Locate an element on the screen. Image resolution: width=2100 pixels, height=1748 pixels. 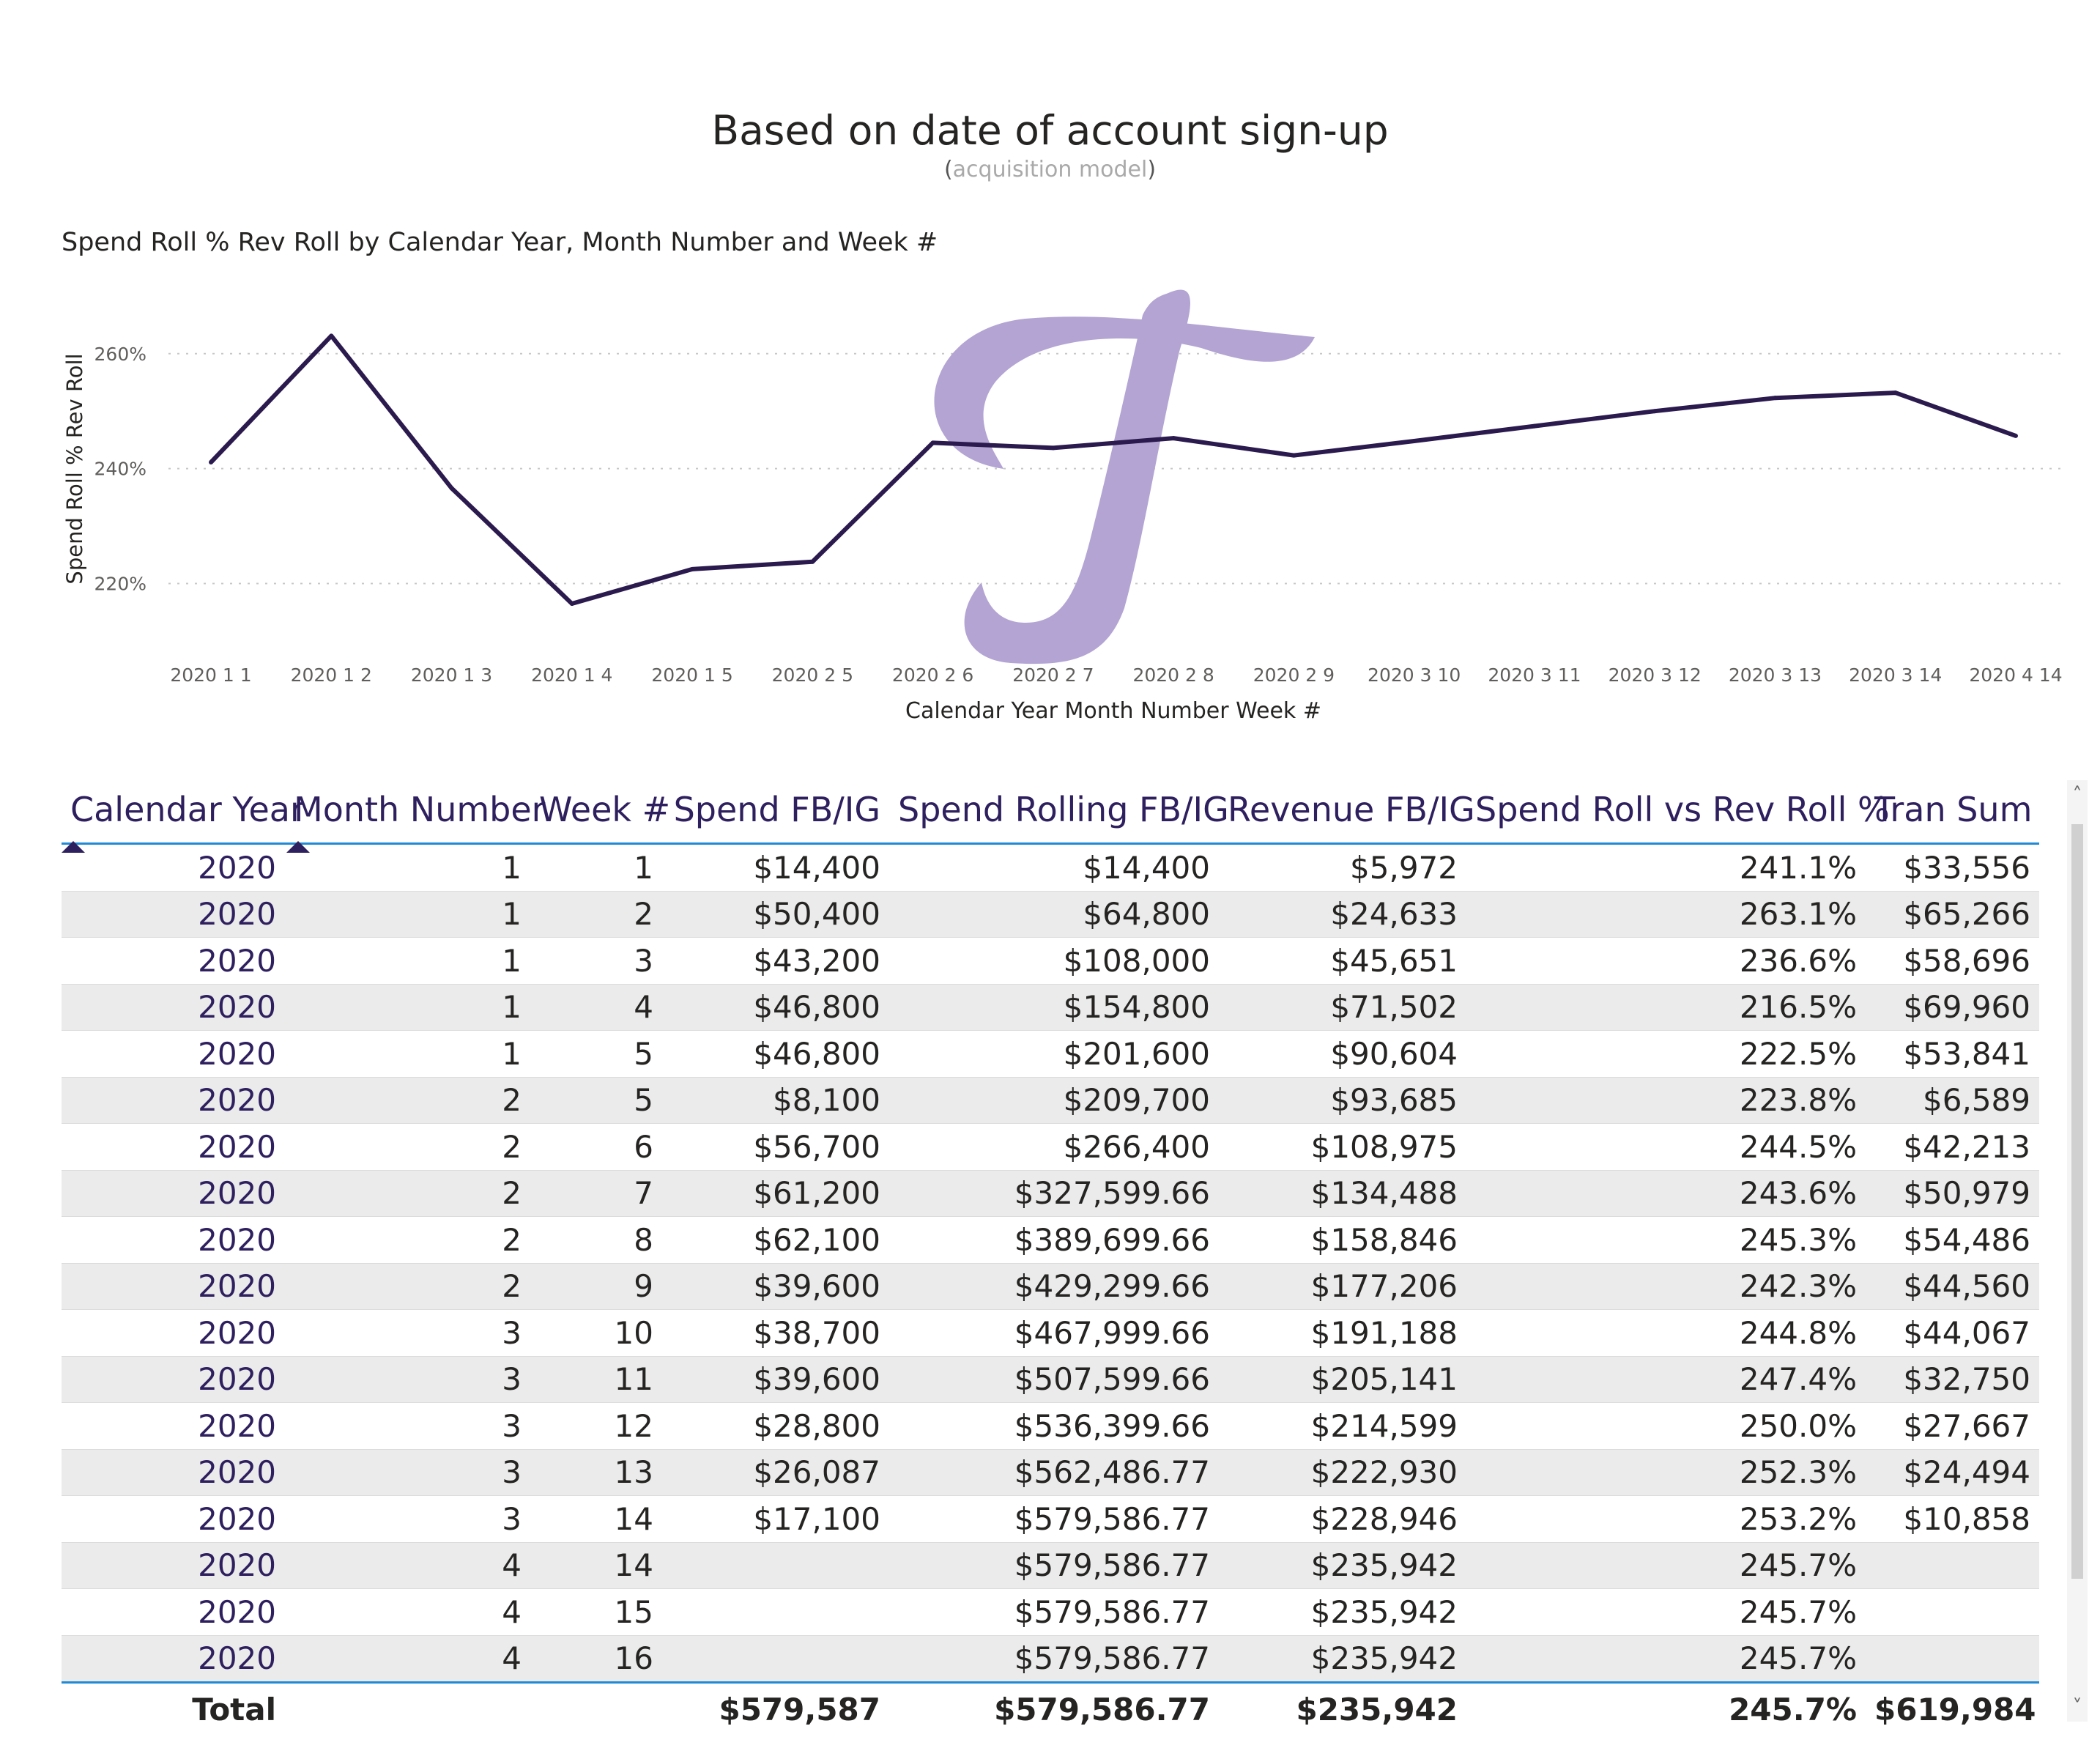
chevron-up-icon: ˄ is located at coordinates (2077, 795).